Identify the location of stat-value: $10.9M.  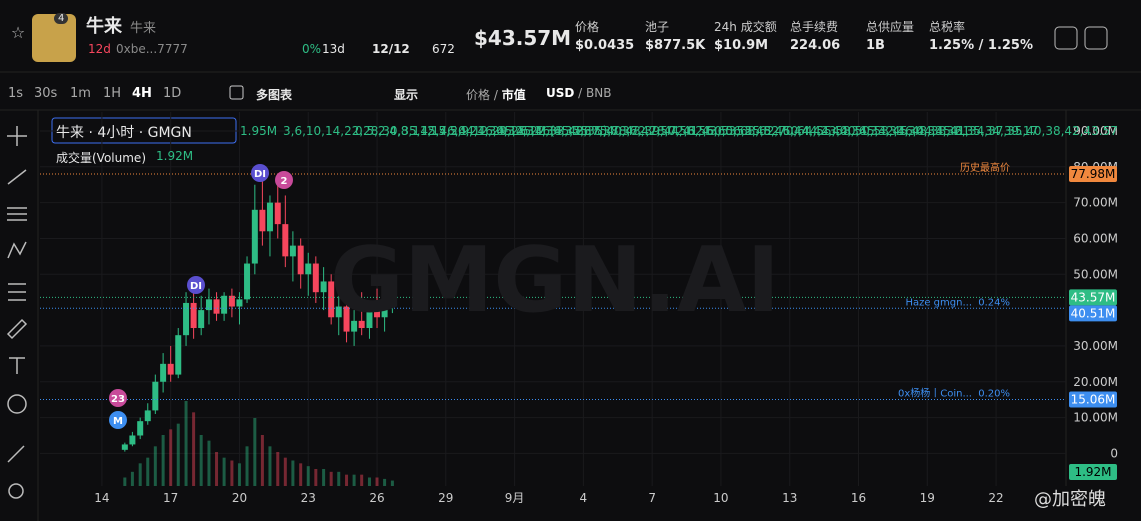
(741, 45).